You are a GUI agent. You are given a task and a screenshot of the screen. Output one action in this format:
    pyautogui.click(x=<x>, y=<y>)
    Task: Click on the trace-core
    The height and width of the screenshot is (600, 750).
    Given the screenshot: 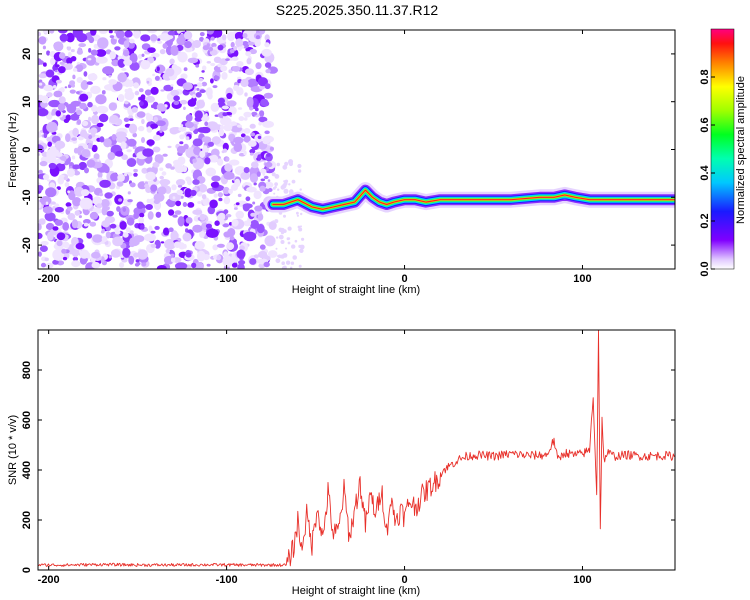 What is the action you would take?
    pyautogui.click(x=473, y=199)
    